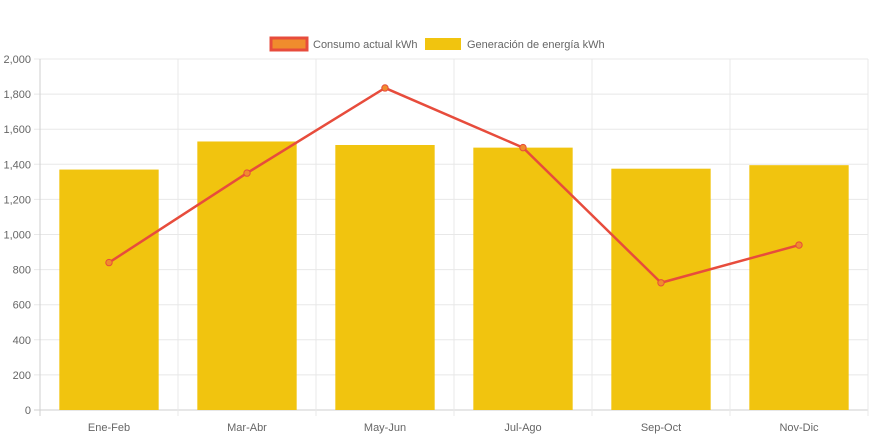 Image resolution: width=873 pixels, height=441 pixels. What do you see at coordinates (536, 45) in the screenshot?
I see `legend-label-generacion: Generación de energía kWh` at bounding box center [536, 45].